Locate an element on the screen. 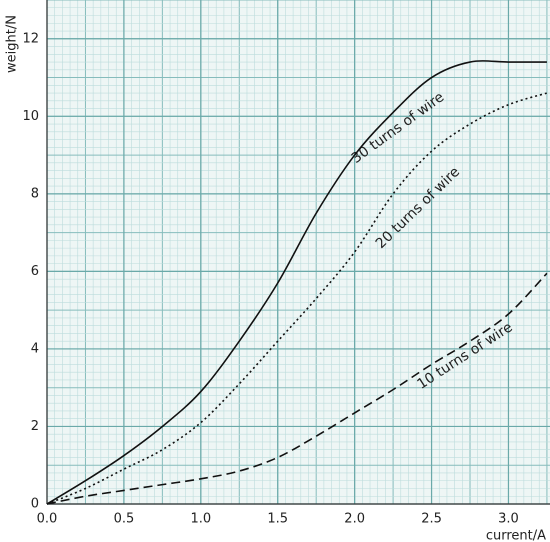  x-tick-label: 0.5 is located at coordinates (124, 519).